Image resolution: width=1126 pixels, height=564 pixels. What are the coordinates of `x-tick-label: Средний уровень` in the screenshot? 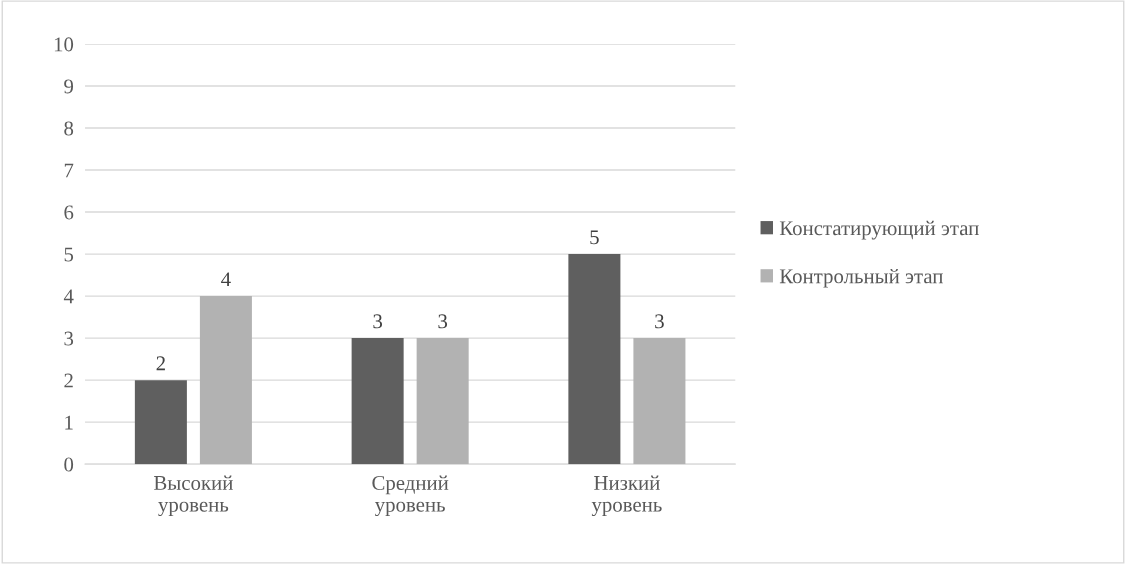 It's located at (410, 496).